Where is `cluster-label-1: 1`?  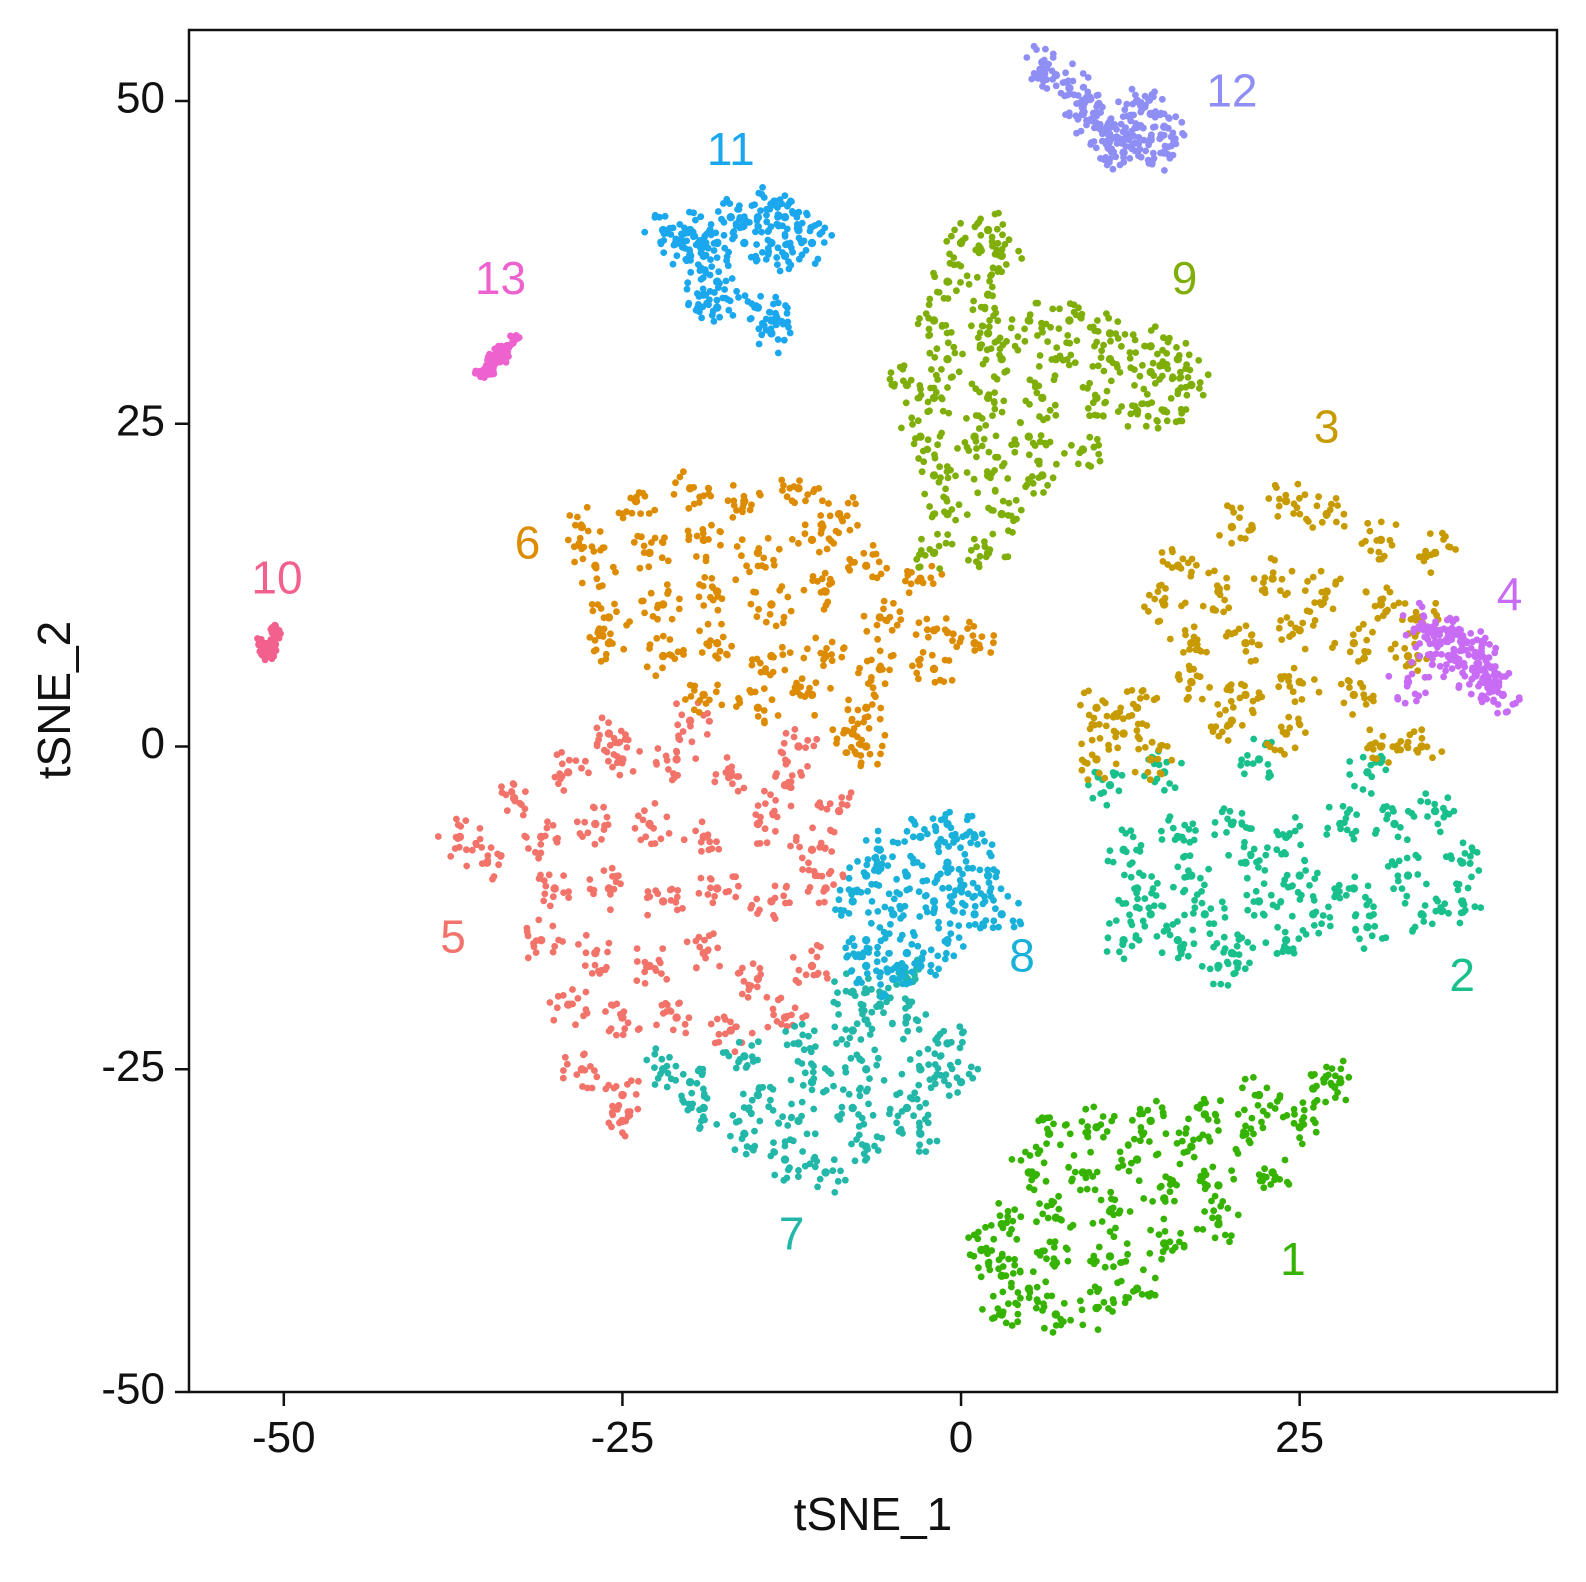 cluster-label-1: 1 is located at coordinates (1293, 1259).